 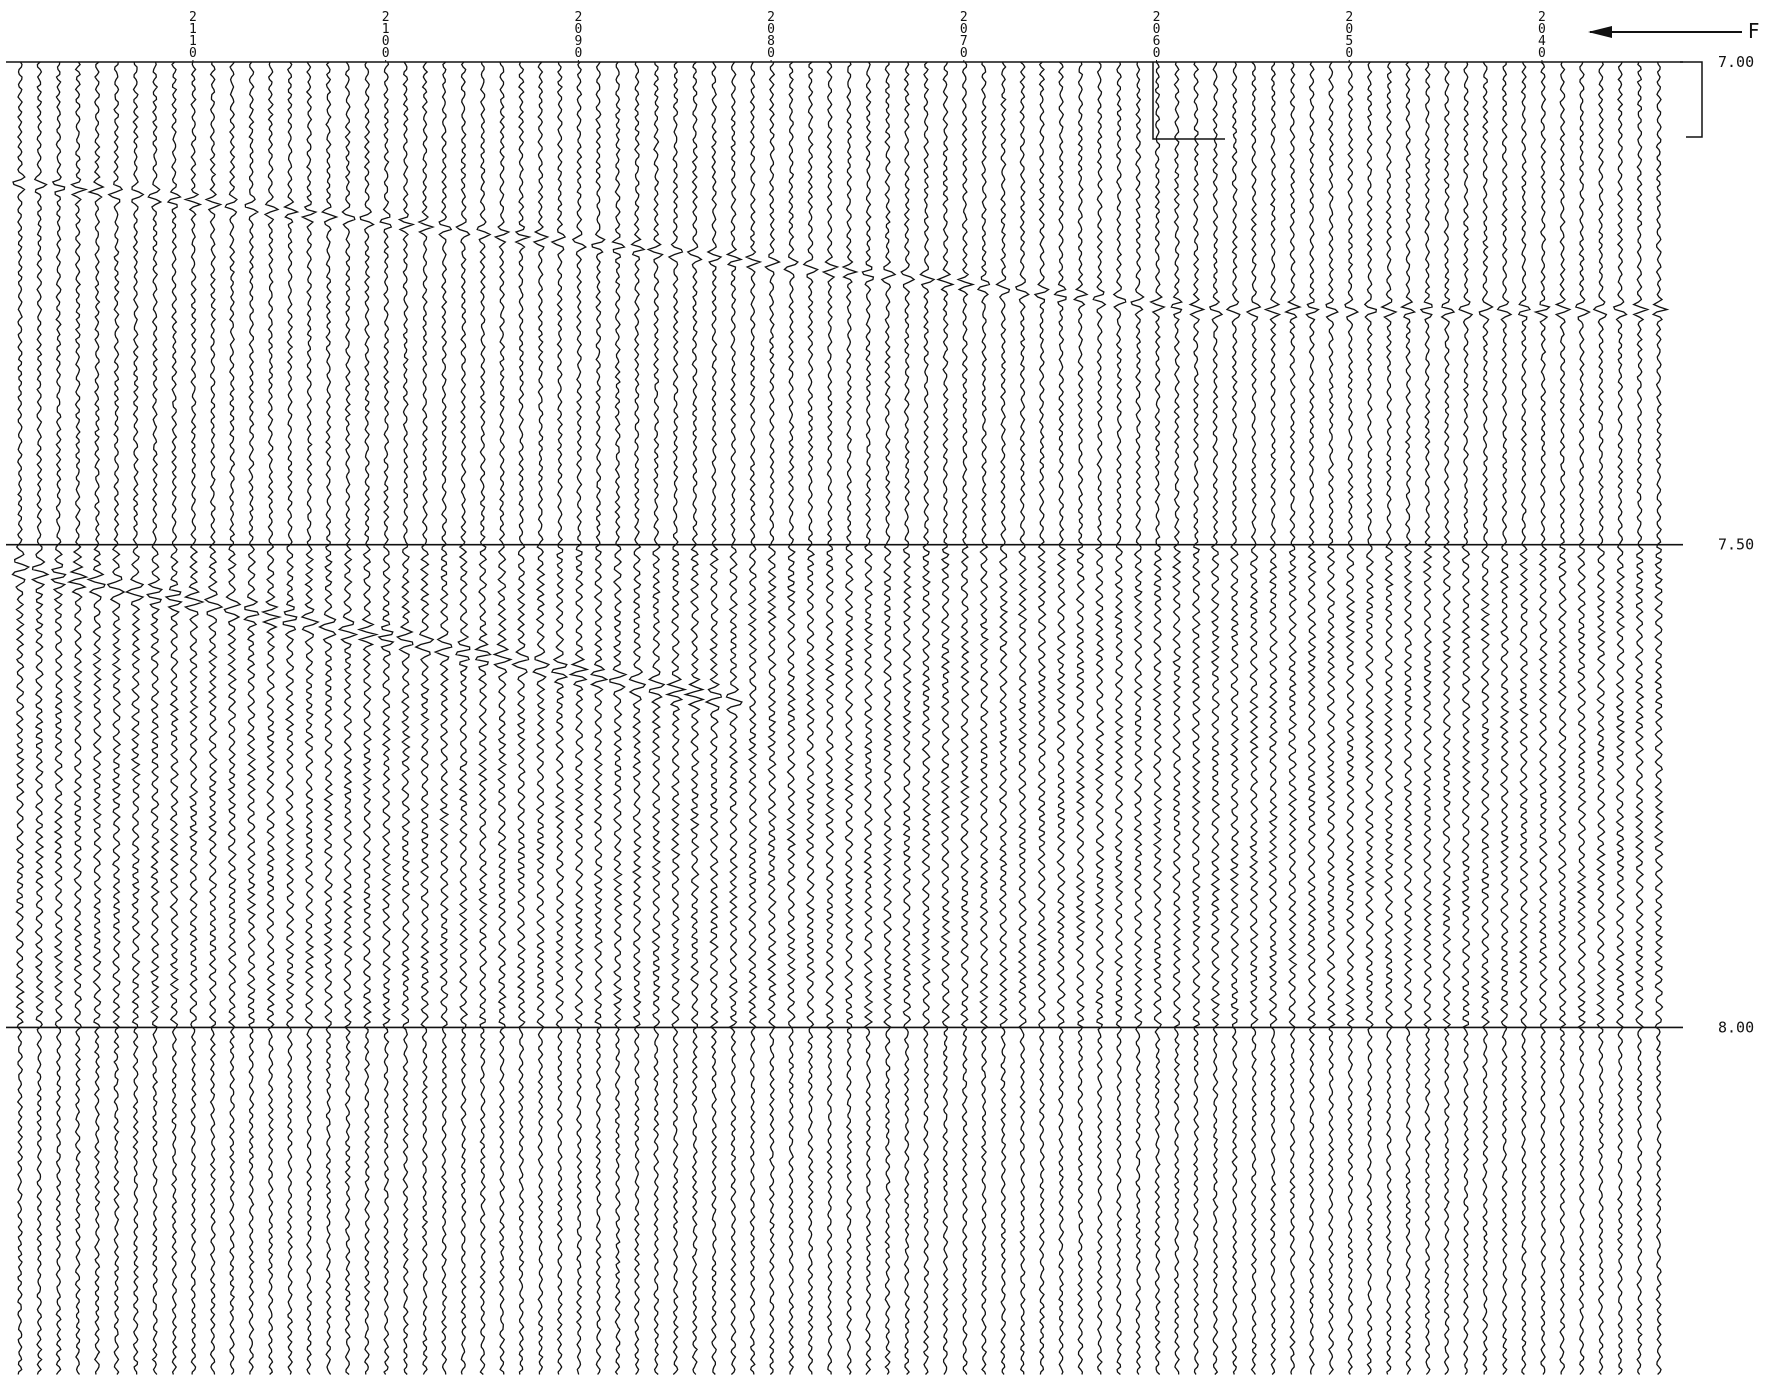 I want to click on x-tick-label: 2040, so click(x=1541, y=34).